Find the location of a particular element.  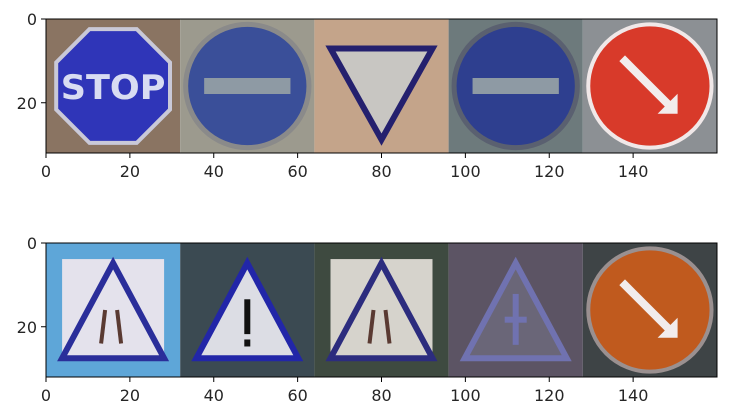

stop-text: STOP is located at coordinates (113, 88).